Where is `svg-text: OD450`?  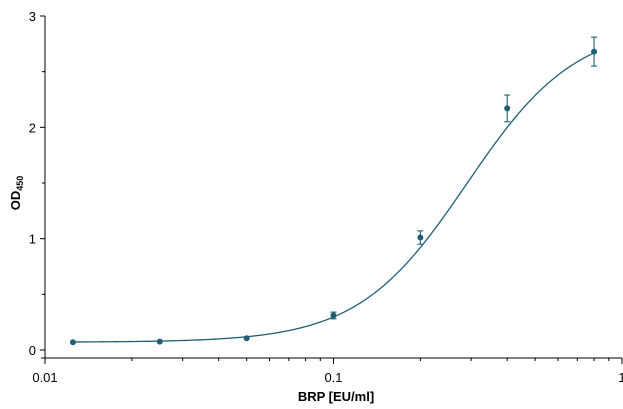
svg-text: OD450 is located at coordinates (16, 193).